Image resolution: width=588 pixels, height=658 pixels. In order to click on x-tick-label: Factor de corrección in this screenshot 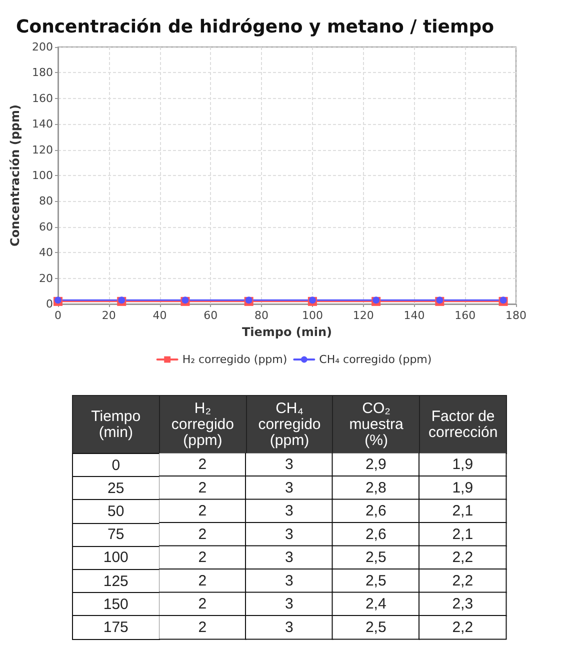, I will do `click(463, 424)`.